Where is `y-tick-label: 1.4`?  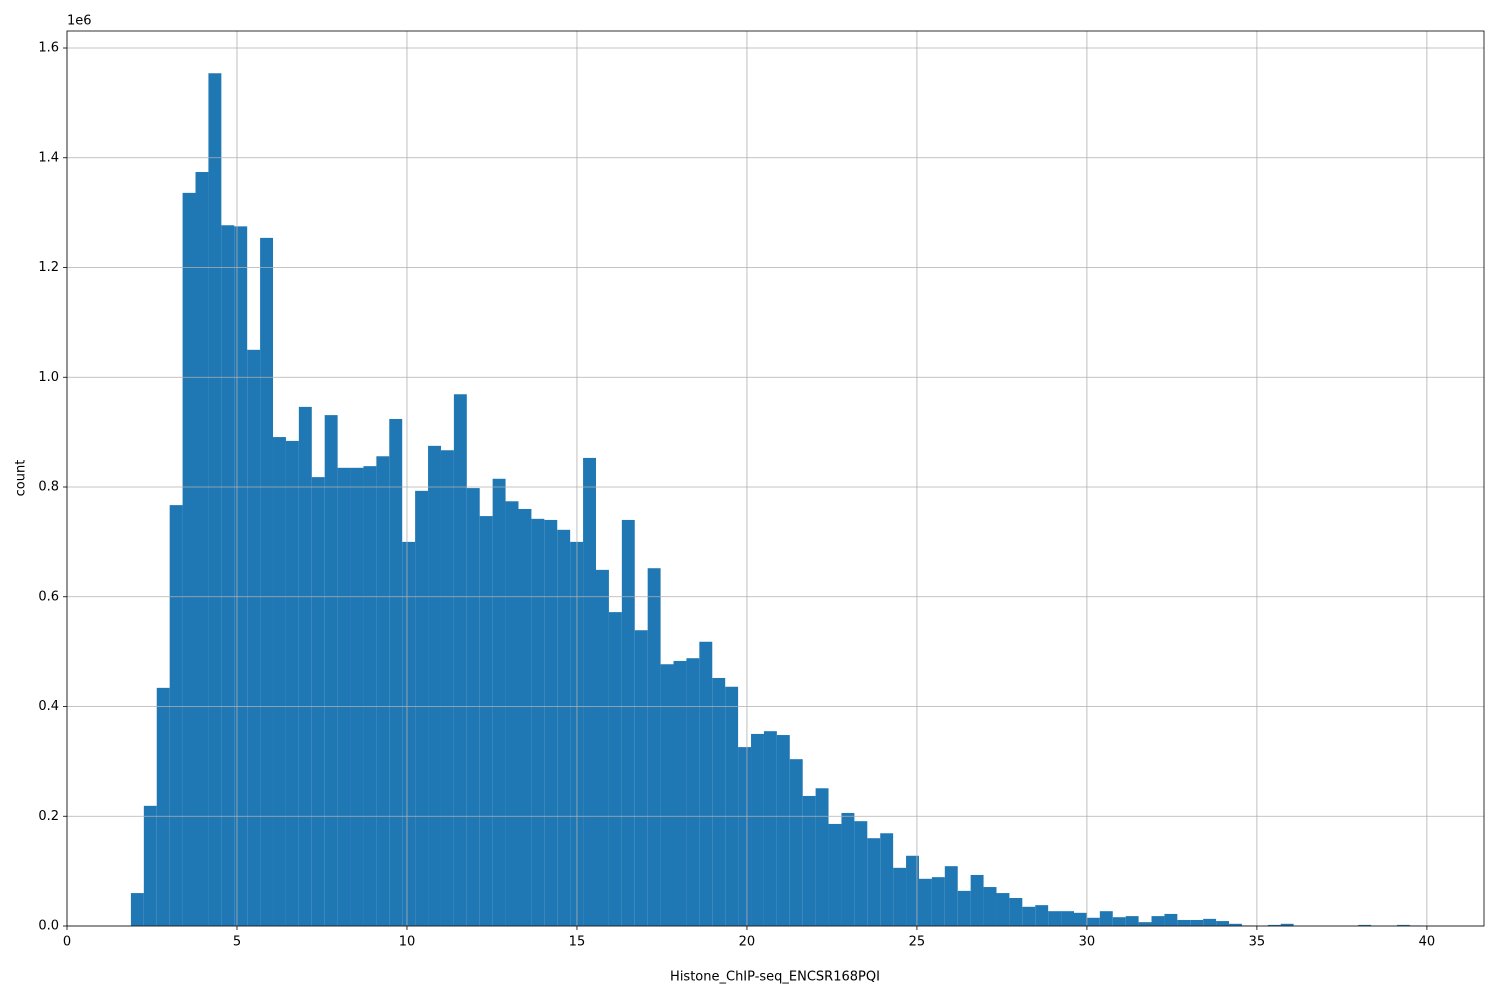
y-tick-label: 1.4 is located at coordinates (48, 157).